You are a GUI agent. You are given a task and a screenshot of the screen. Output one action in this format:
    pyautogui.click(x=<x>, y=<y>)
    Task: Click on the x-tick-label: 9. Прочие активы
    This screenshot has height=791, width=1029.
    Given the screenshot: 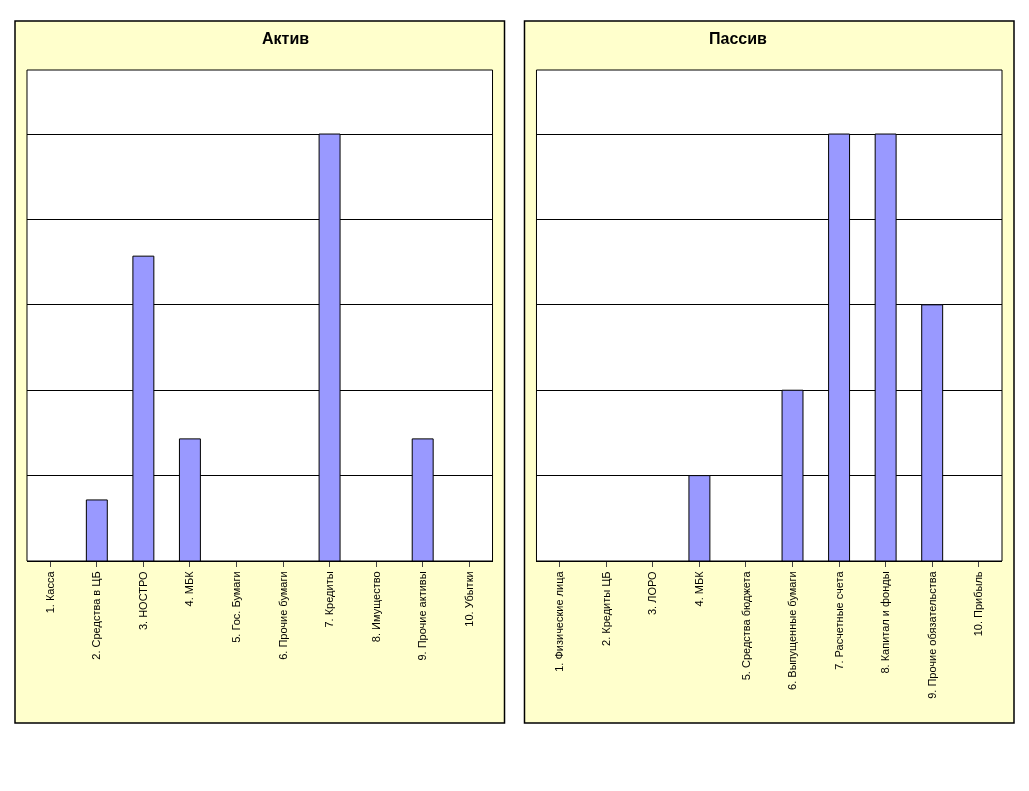 What is the action you would take?
    pyautogui.click(x=422, y=616)
    